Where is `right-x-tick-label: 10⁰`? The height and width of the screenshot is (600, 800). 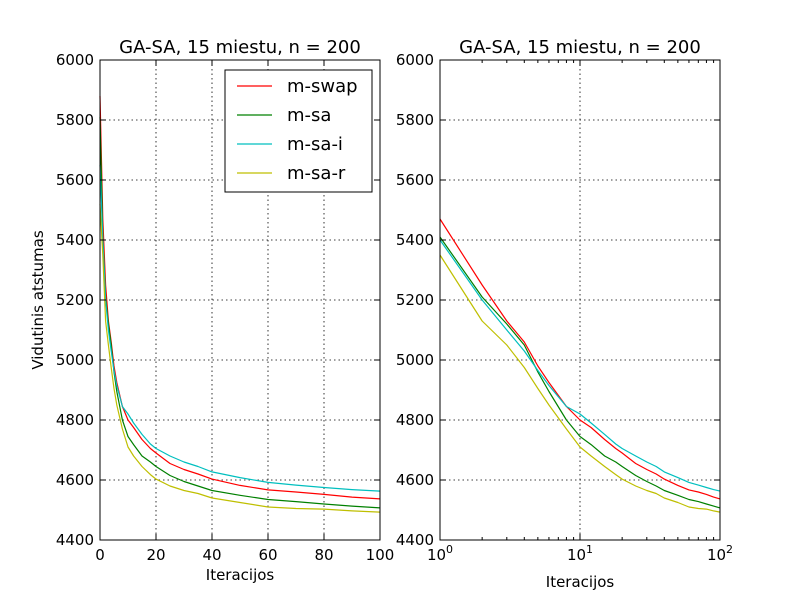
right-x-tick-label: 10⁰ is located at coordinates (440, 553).